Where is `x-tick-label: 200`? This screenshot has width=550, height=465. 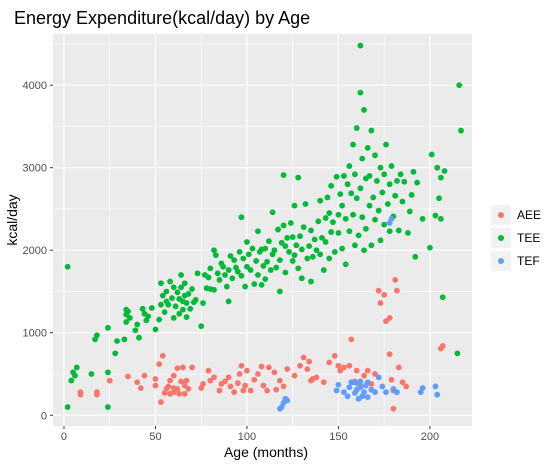 x-tick-label: 200 is located at coordinates (430, 437).